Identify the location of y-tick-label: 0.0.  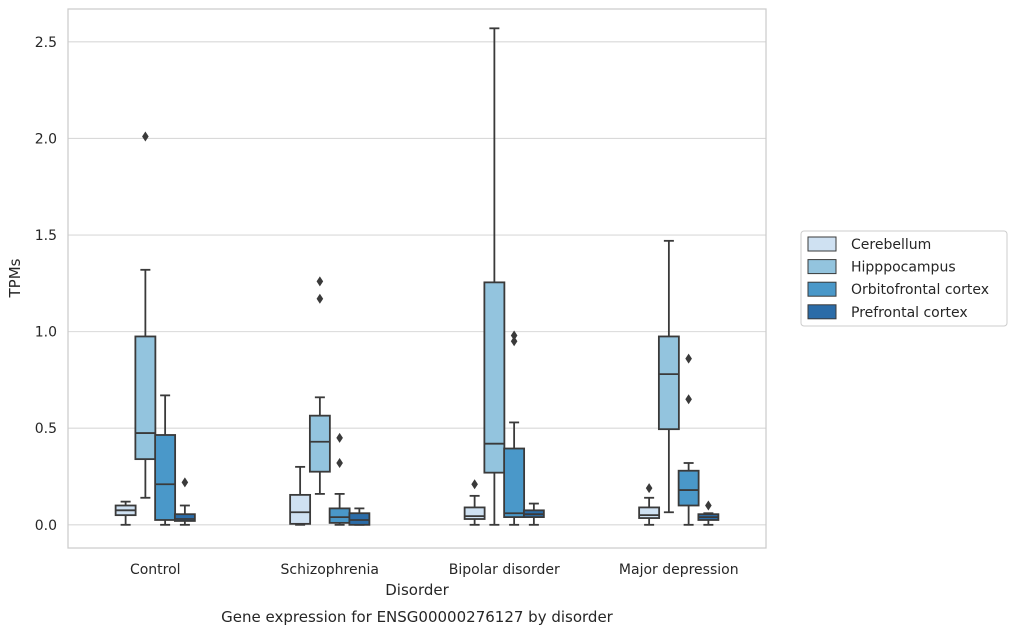
(46, 526).